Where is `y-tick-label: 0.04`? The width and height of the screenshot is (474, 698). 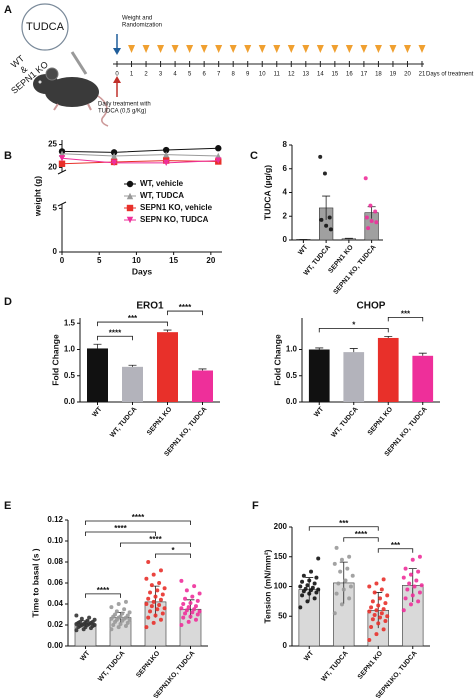 y-tick-label: 0.04 is located at coordinates (55, 603).